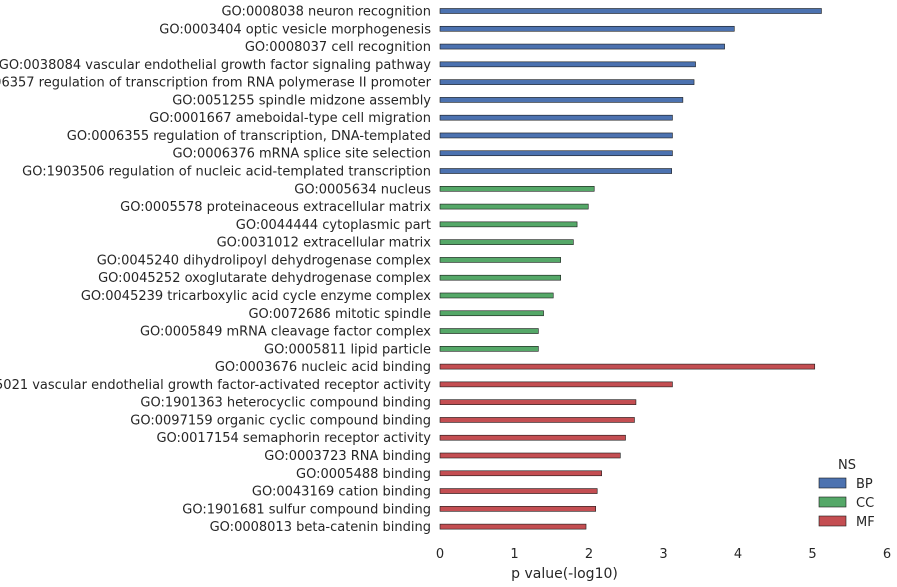 The width and height of the screenshot is (897, 587). What do you see at coordinates (341, 492) in the screenshot?
I see `y-tick-label: GO:0043169 cation binding` at bounding box center [341, 492].